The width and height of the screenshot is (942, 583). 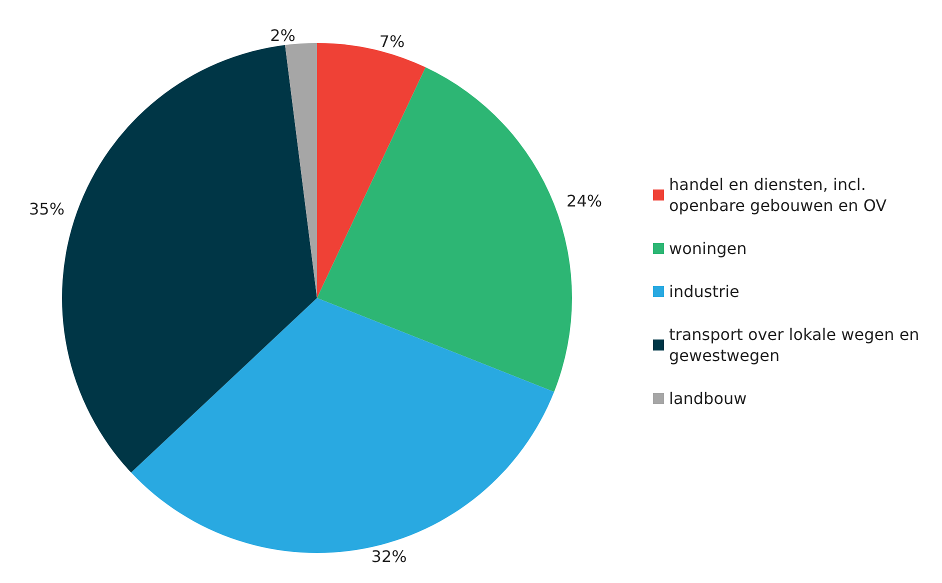 What do you see at coordinates (708, 398) in the screenshot?
I see `legend-label: landbouw` at bounding box center [708, 398].